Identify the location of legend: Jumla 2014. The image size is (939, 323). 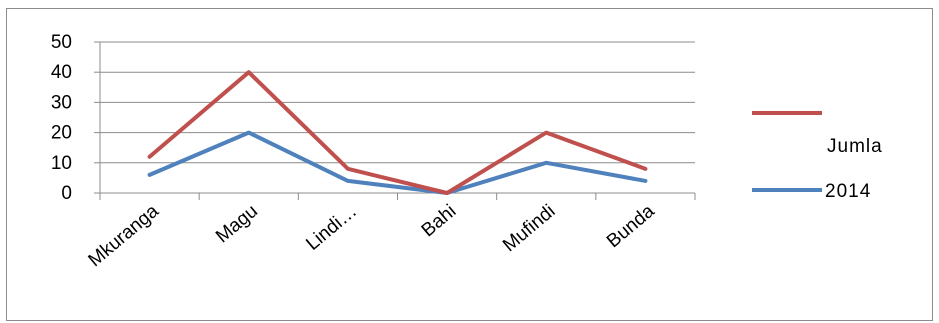
(817, 156).